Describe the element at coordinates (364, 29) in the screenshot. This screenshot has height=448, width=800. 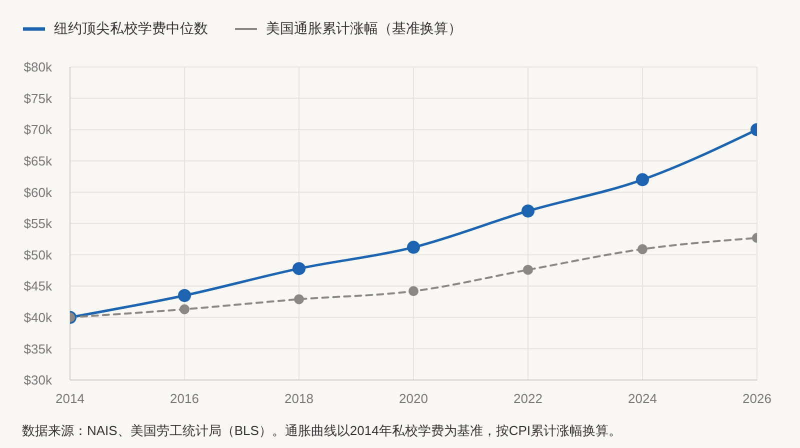
I see `legend-label: 美国通胀累计涨幅（基准换算）` at that location.